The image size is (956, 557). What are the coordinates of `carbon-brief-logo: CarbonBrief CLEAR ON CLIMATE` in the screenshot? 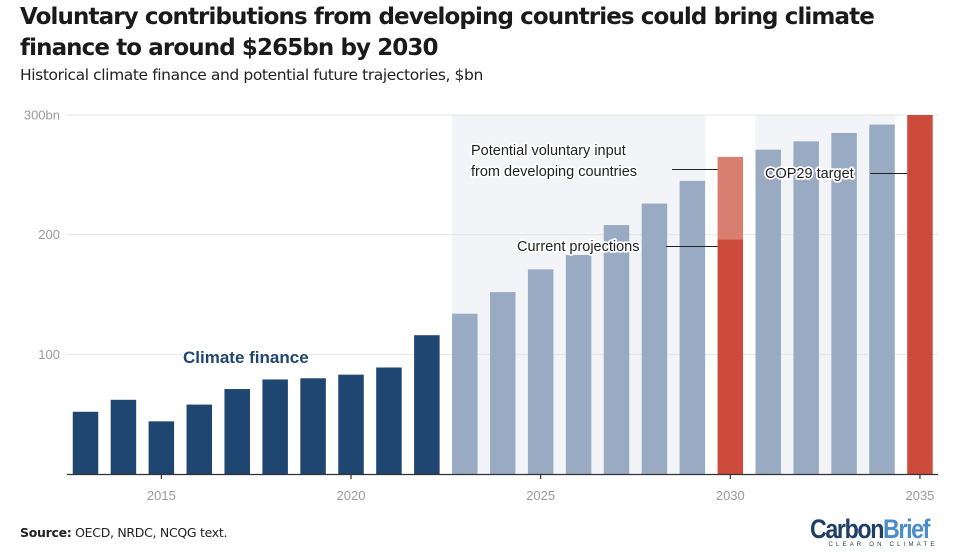 It's located at (876, 531).